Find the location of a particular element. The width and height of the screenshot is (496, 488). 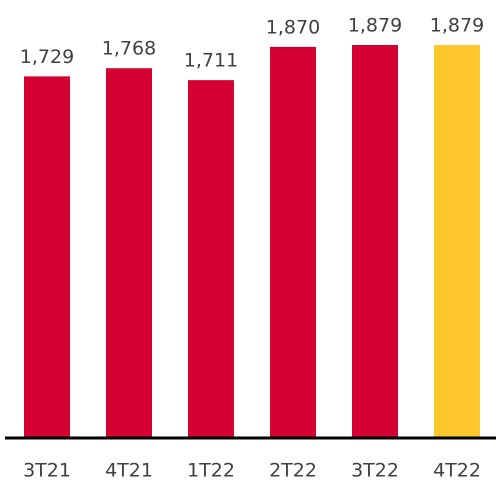

x-tick-label: 3T22 is located at coordinates (375, 471).